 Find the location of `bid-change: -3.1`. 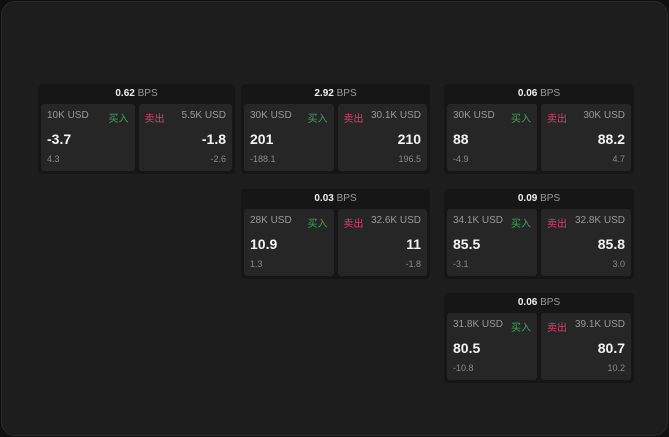

bid-change: -3.1 is located at coordinates (461, 264).